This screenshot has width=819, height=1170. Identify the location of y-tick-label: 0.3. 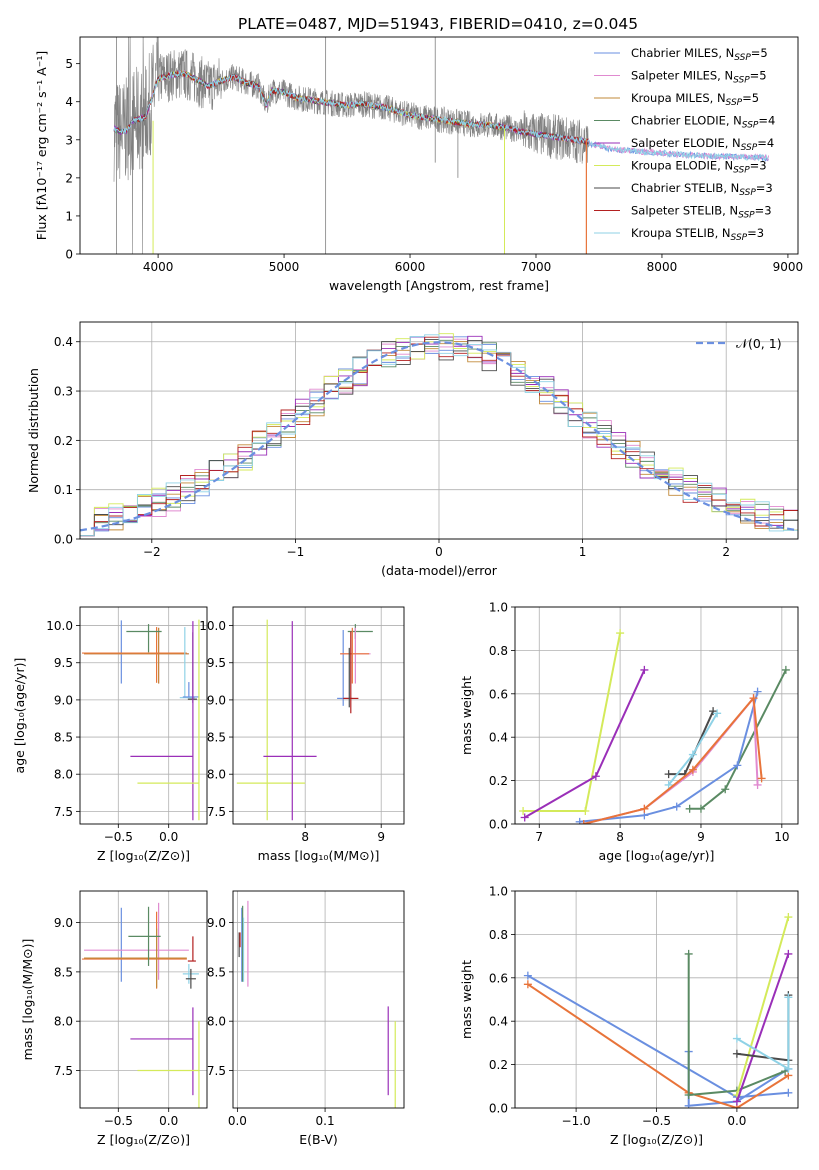
(63, 392).